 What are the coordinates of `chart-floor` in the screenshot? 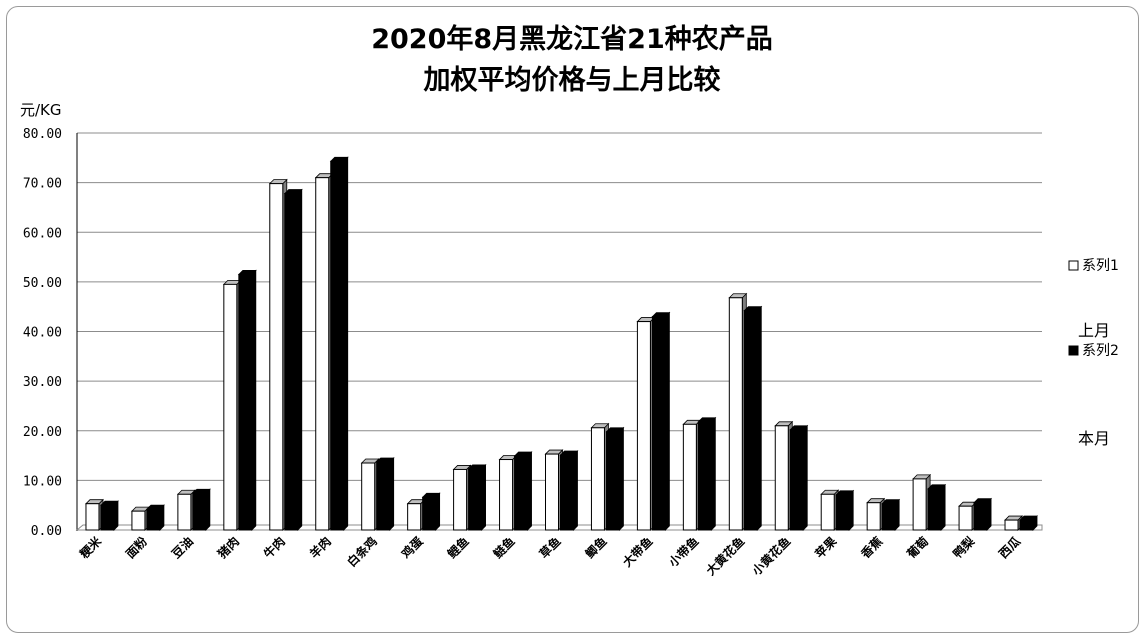 It's located at (559, 527).